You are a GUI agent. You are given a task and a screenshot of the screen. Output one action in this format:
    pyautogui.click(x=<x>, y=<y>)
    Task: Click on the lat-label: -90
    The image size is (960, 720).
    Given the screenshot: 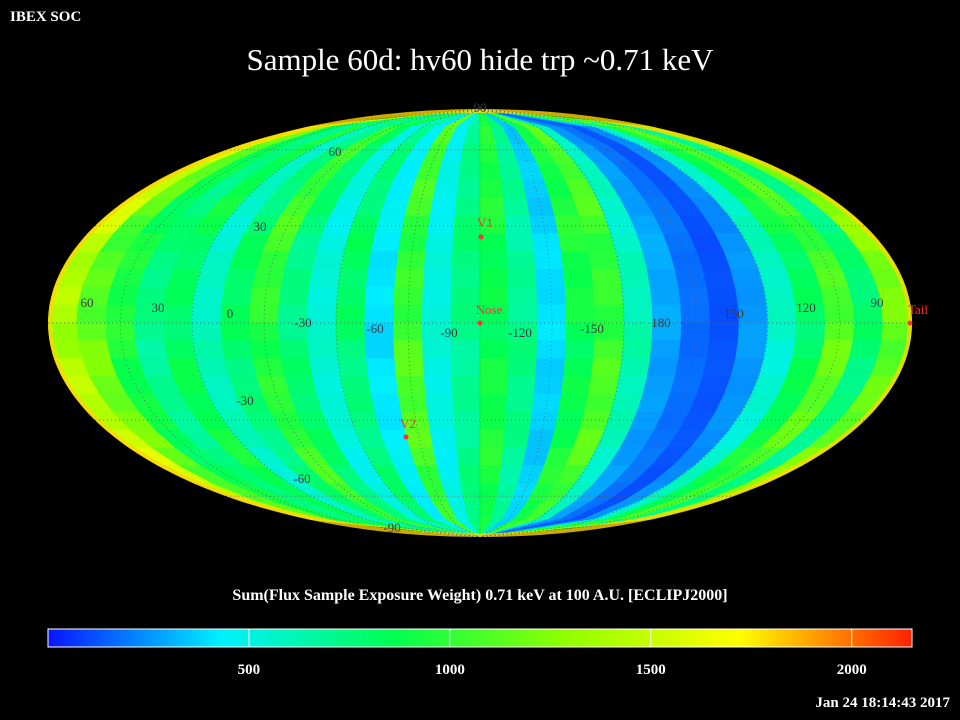 What is the action you would take?
    pyautogui.click(x=391, y=527)
    